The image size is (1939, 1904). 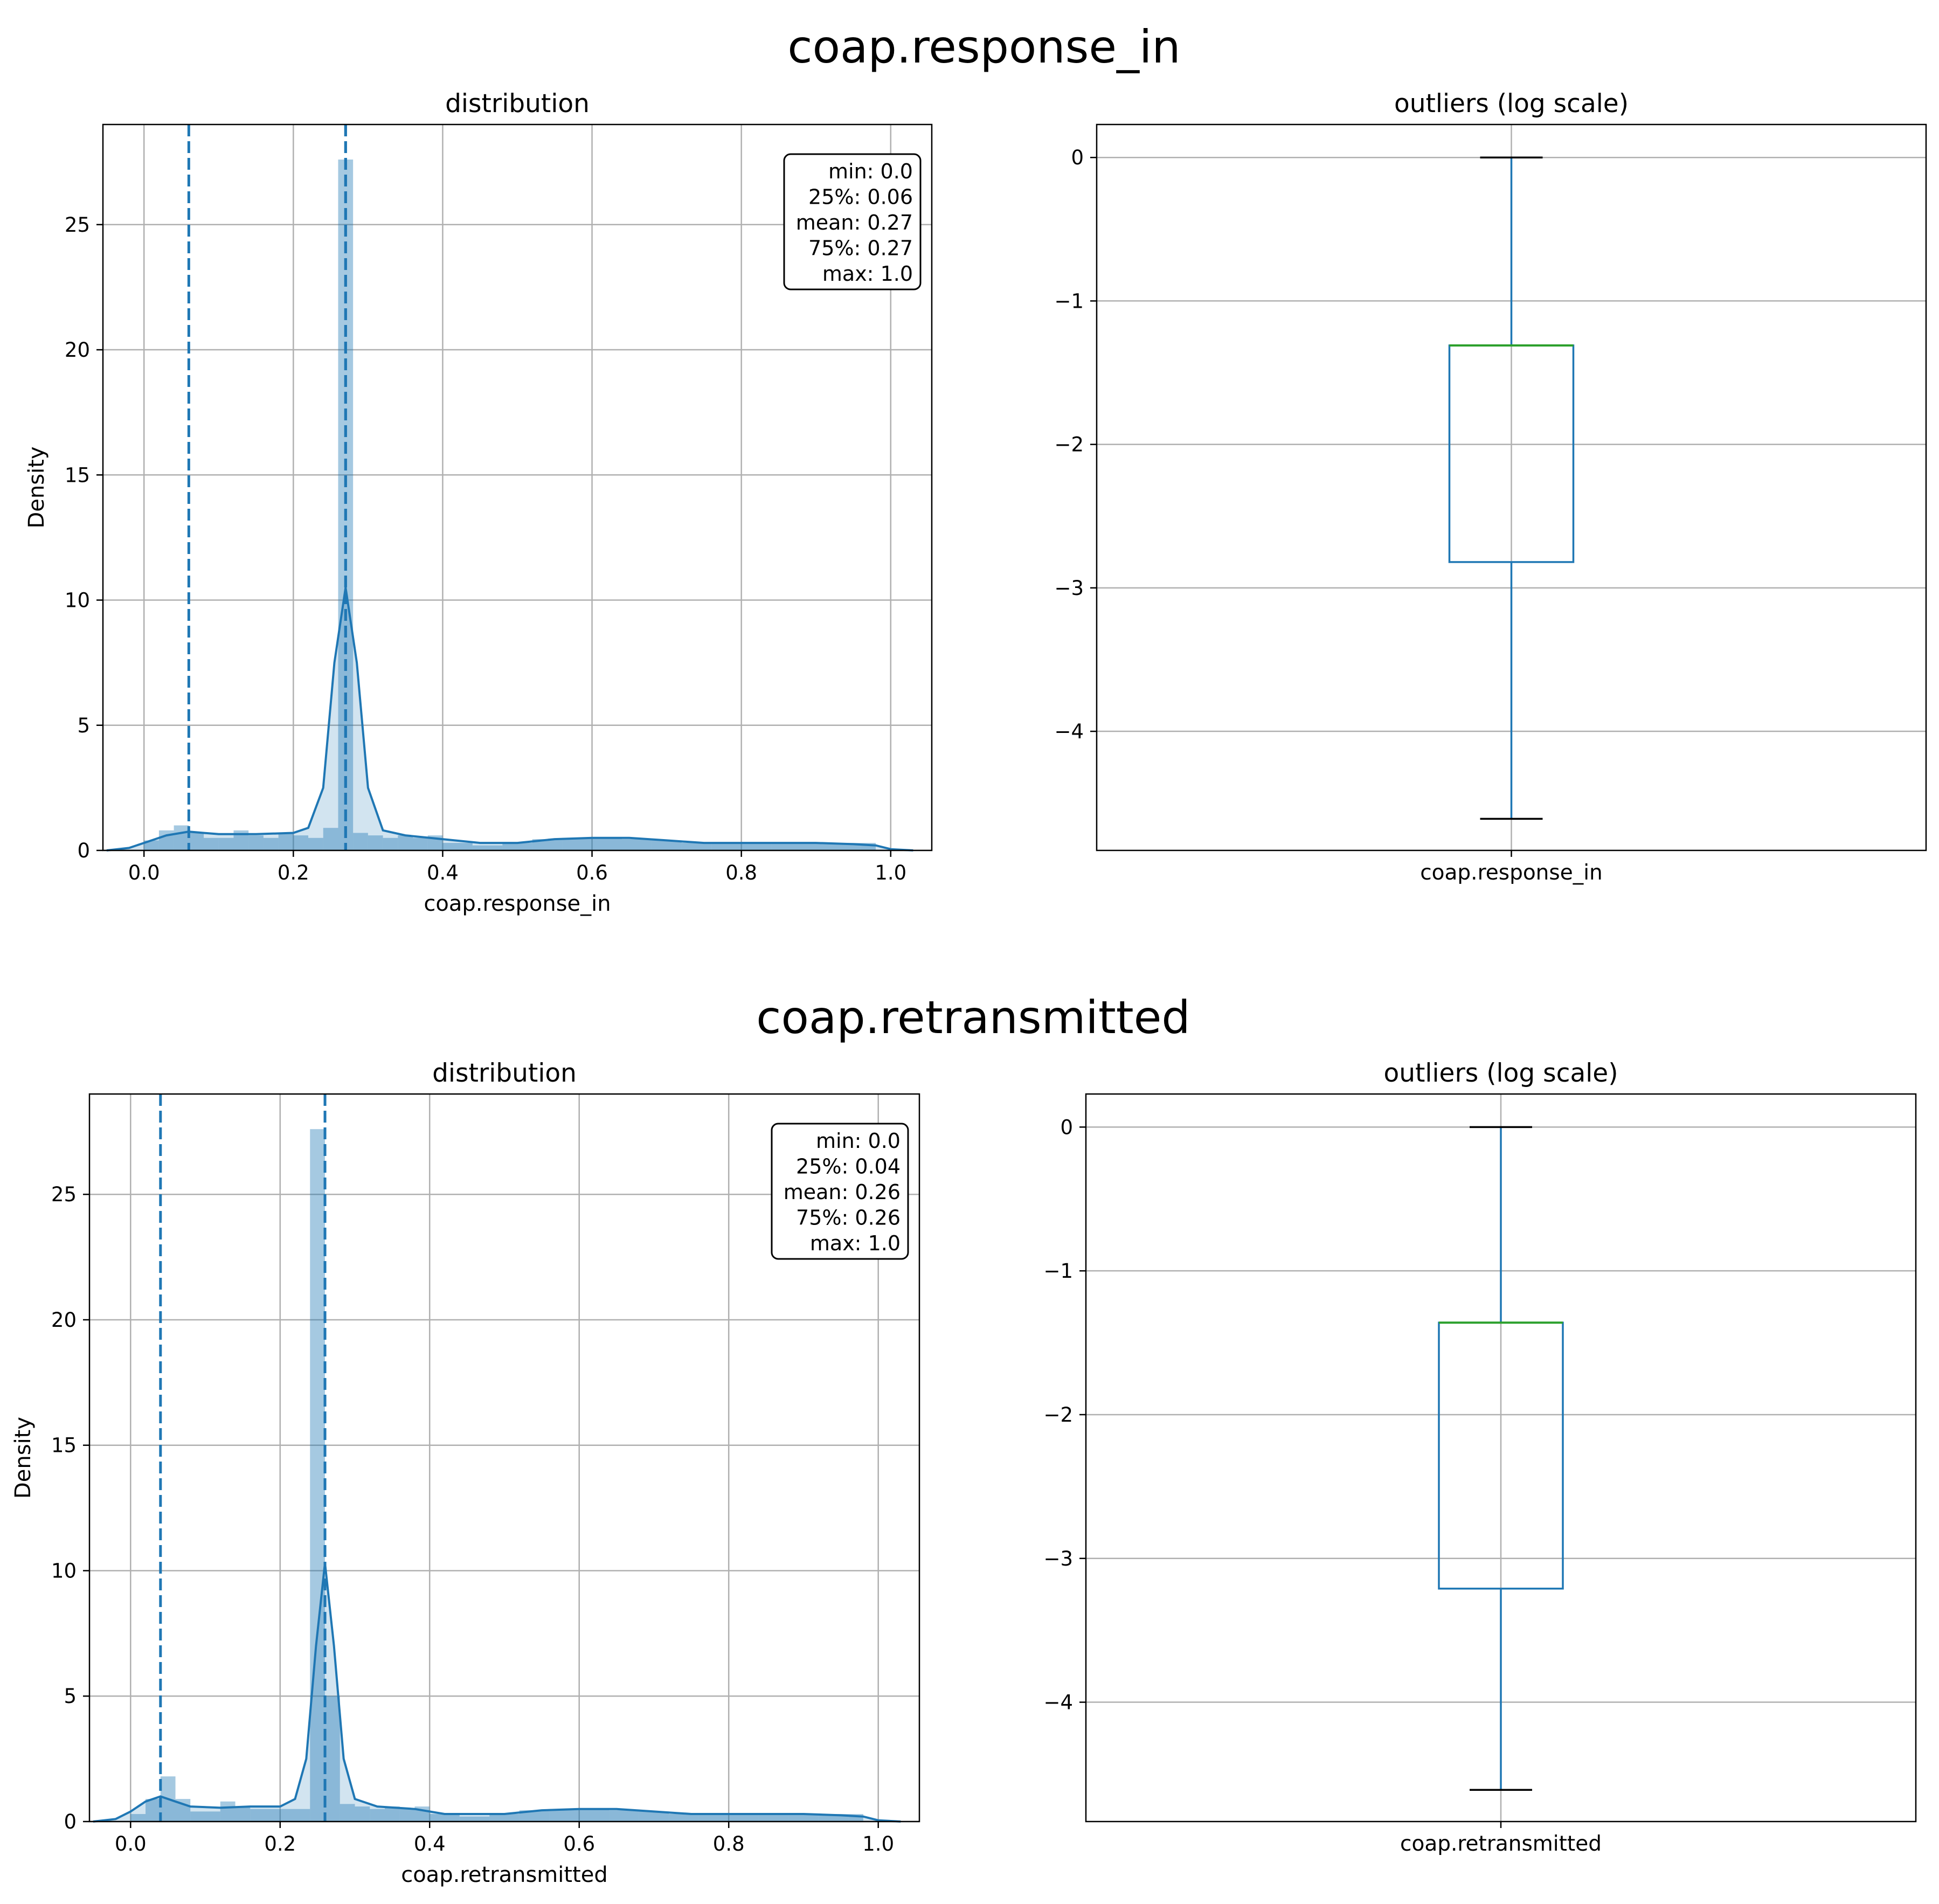 I want to click on y-tick-label: 0, so click(x=83, y=851).